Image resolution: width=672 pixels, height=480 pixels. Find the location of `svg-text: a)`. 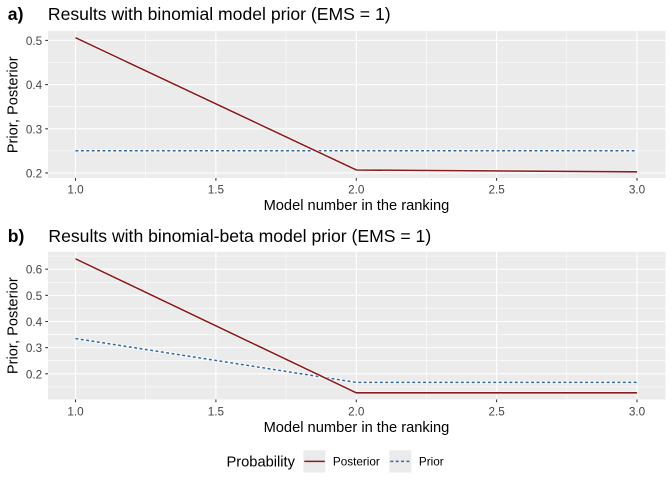

svg-text: a) is located at coordinates (16, 14).